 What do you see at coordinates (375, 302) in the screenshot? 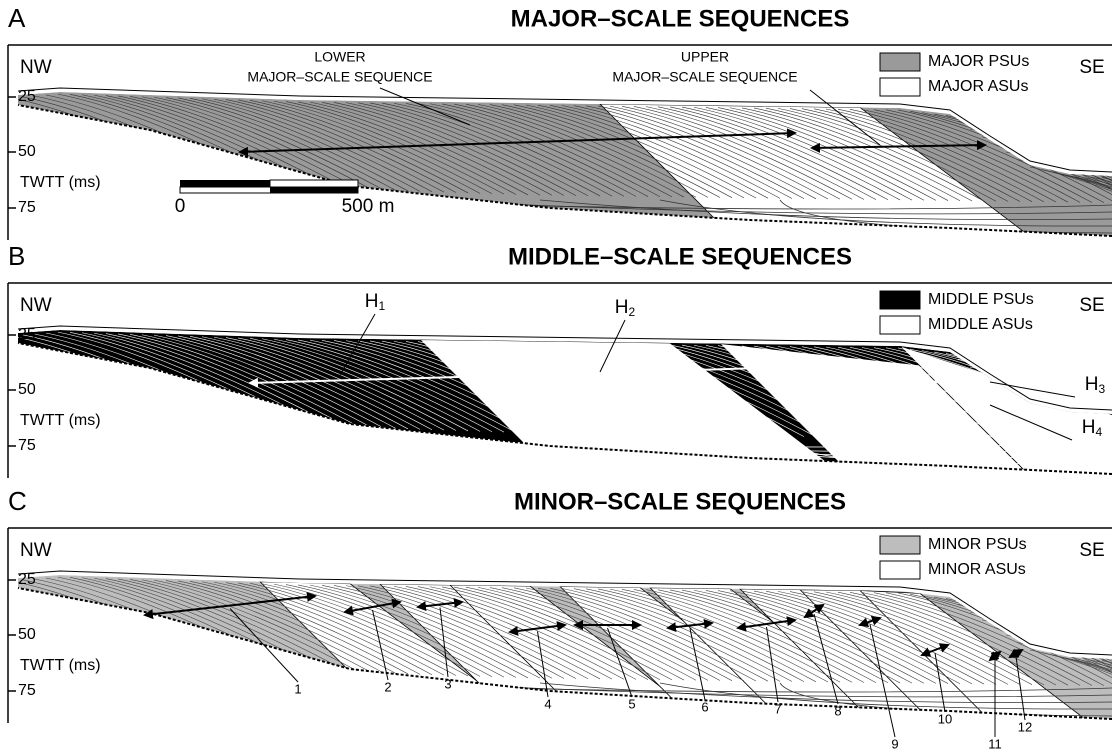
I see `horizon-label: H1` at bounding box center [375, 302].